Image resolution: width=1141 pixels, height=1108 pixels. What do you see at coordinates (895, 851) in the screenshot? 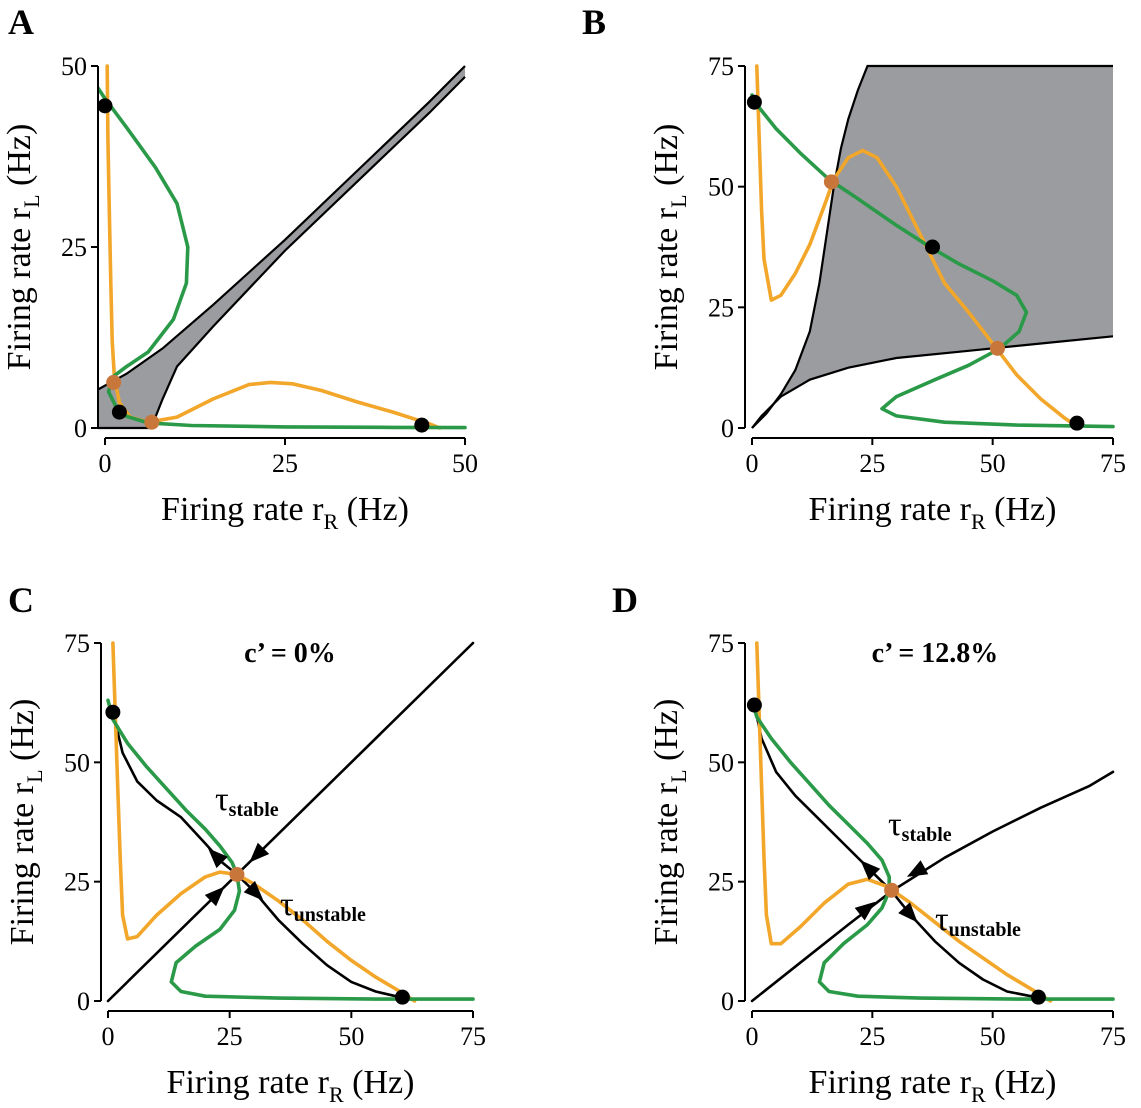
I see `manifold-curve-line` at bounding box center [895, 851].